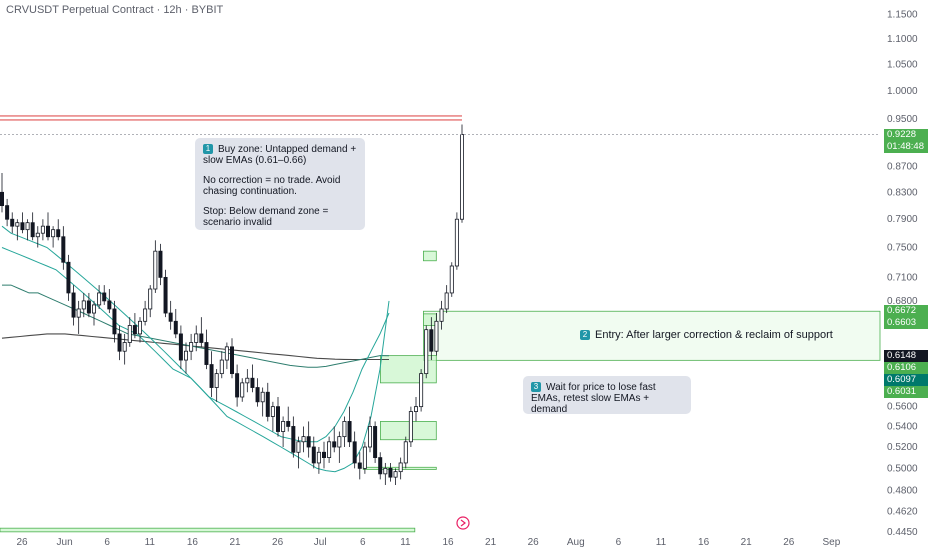 Image resolution: width=932 pixels, height=550 pixels. Describe the element at coordinates (208, 149) in the screenshot. I see `callout-number: 1` at that location.